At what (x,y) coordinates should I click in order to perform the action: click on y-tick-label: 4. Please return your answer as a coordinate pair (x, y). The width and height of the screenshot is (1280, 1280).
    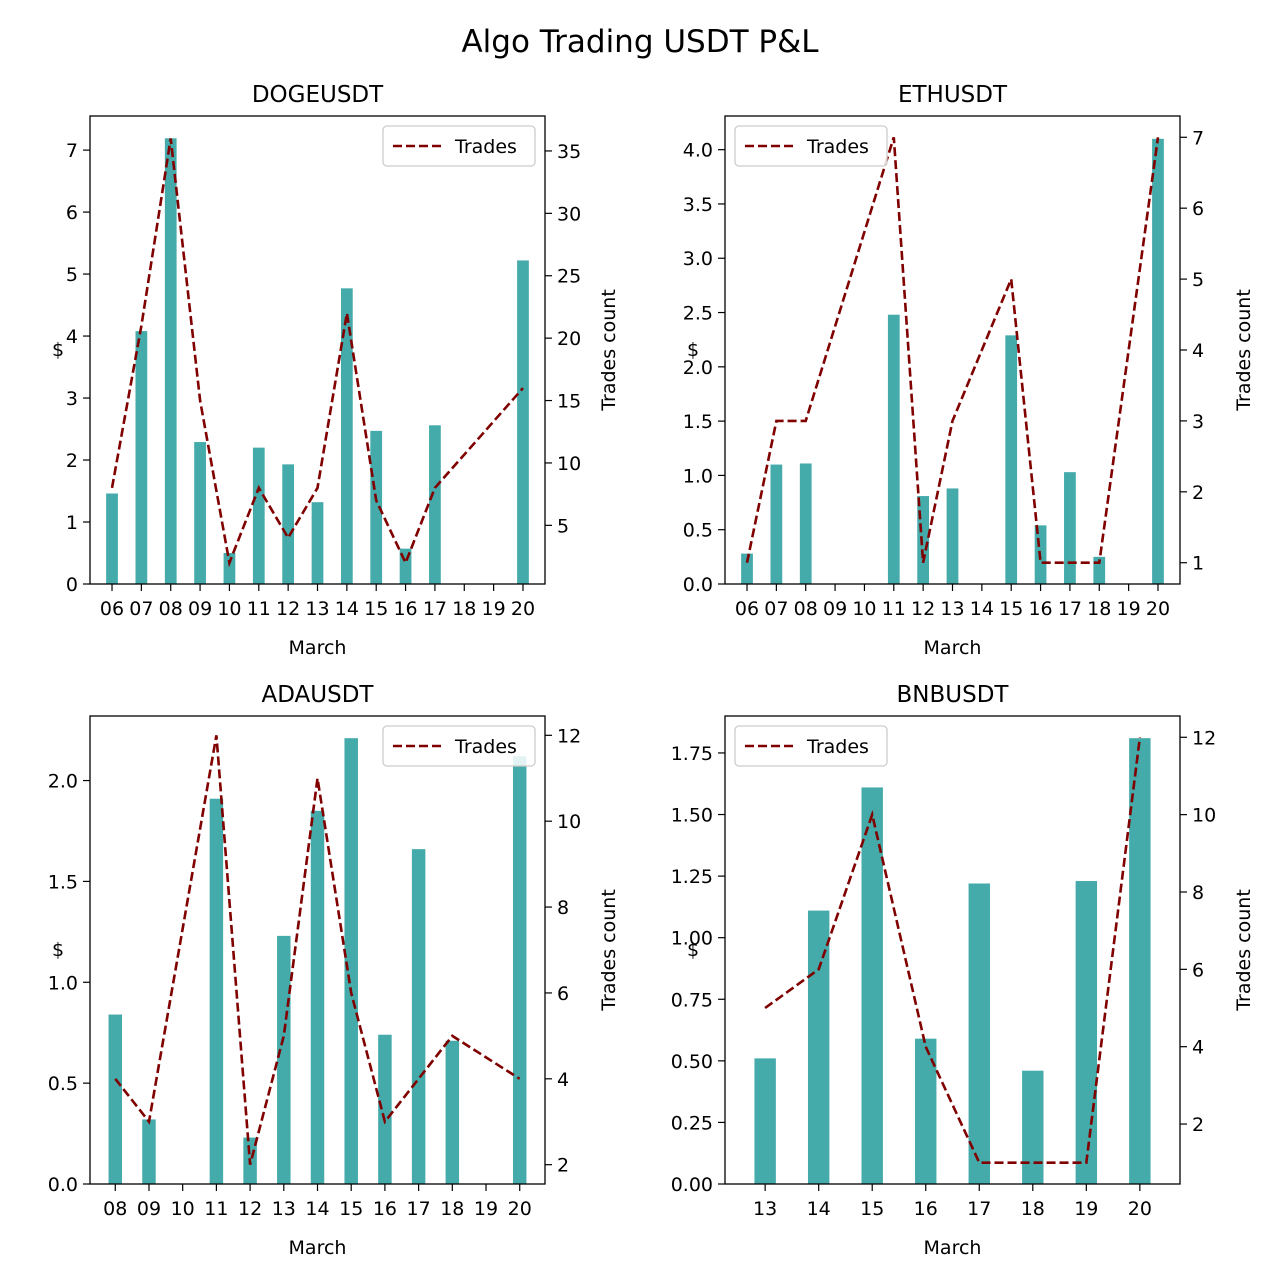
    Looking at the image, I should click on (72, 337).